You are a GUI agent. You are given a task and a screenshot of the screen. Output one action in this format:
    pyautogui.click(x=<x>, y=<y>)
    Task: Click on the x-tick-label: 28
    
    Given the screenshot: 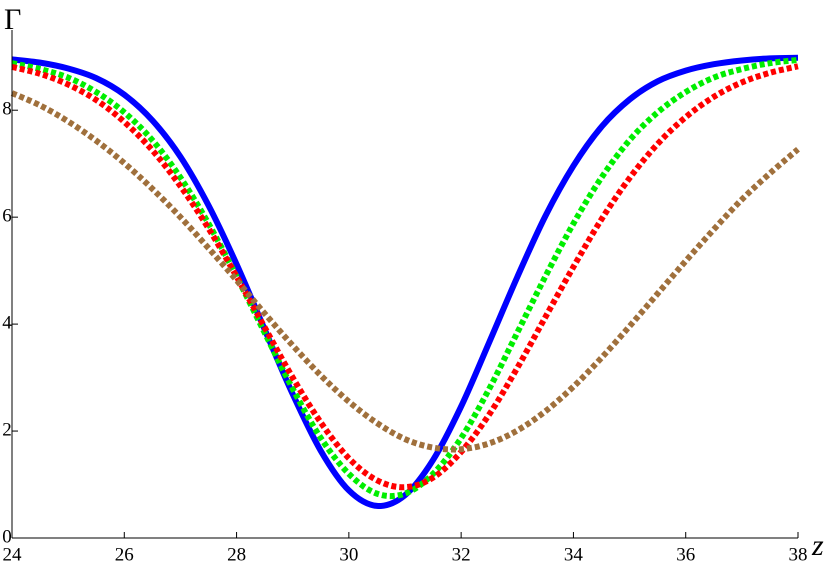 What is the action you would take?
    pyautogui.click(x=236, y=554)
    